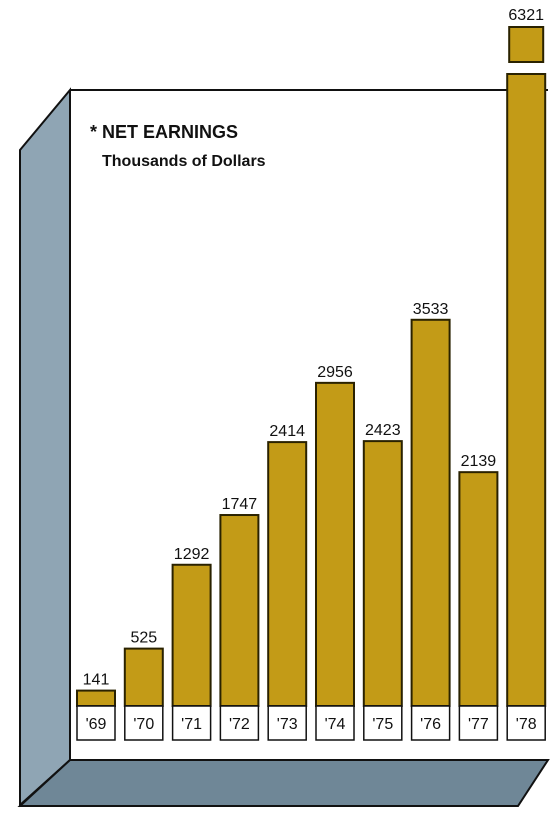 This screenshot has width=553, height=814. What do you see at coordinates (479, 461) in the screenshot?
I see `value-label-8: 2139` at bounding box center [479, 461].